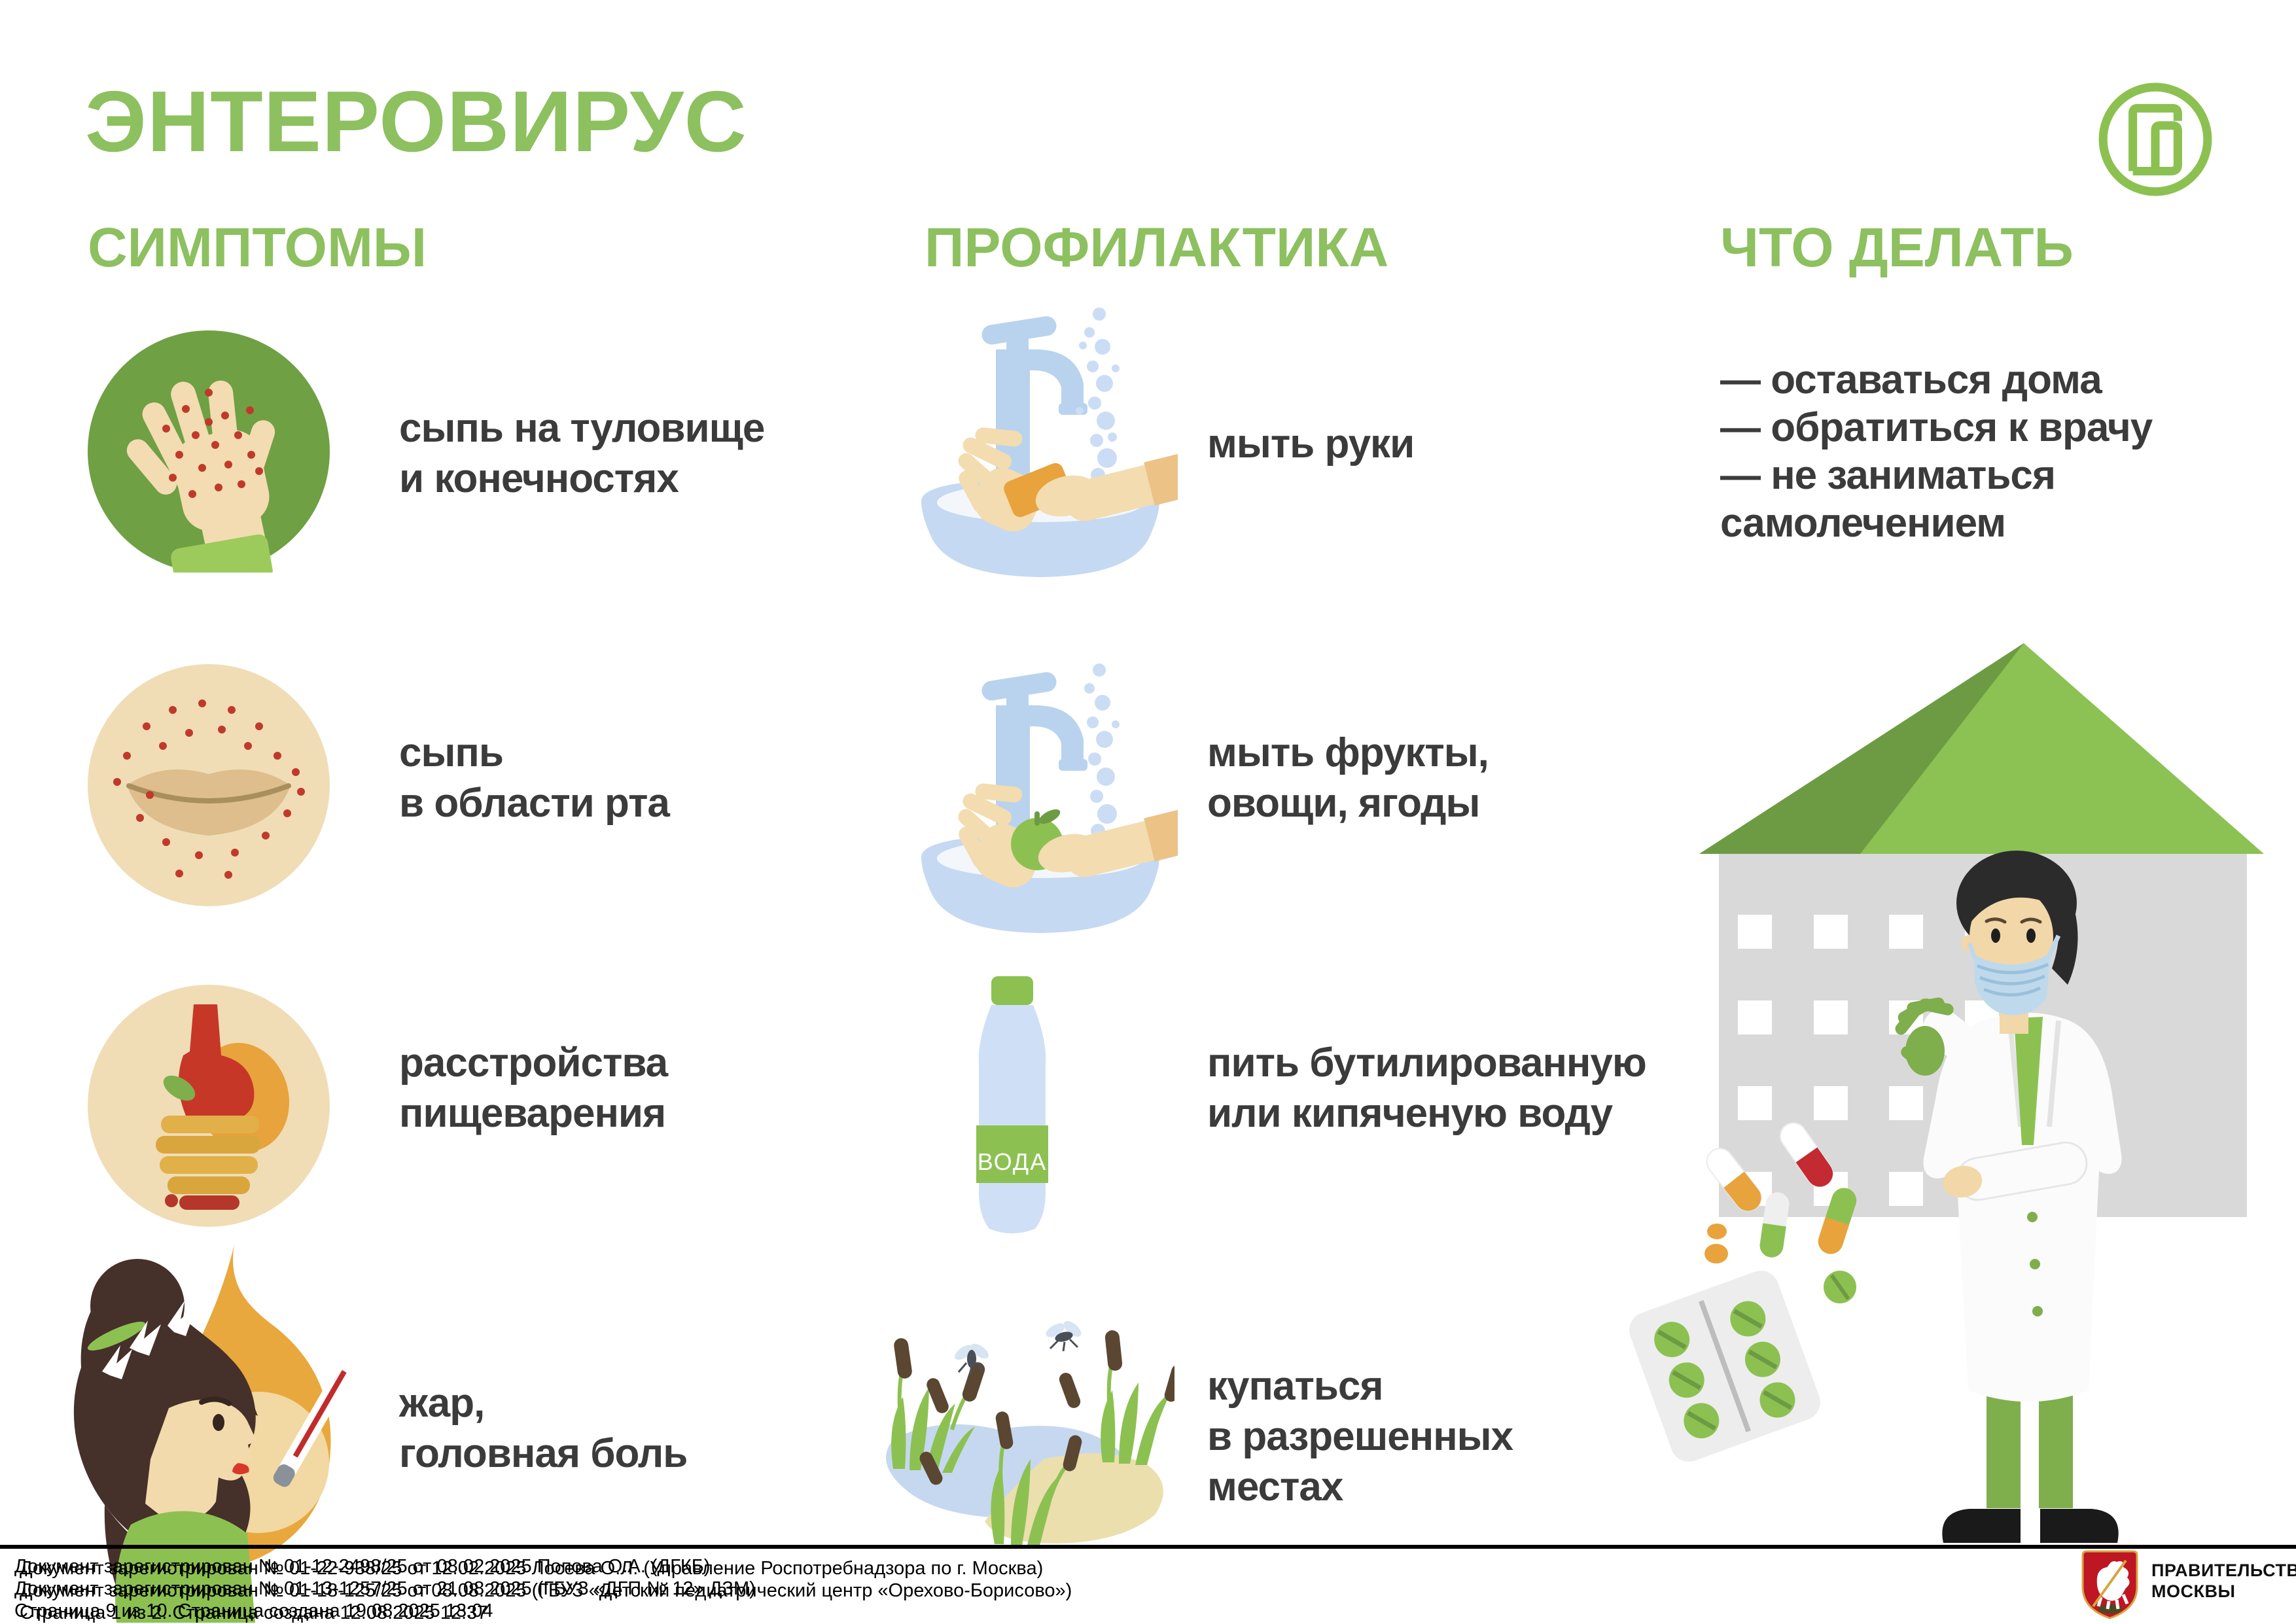 The width and height of the screenshot is (2296, 1624). I want to click on page-title: ЭНТЕРОВИРУС, so click(416, 121).